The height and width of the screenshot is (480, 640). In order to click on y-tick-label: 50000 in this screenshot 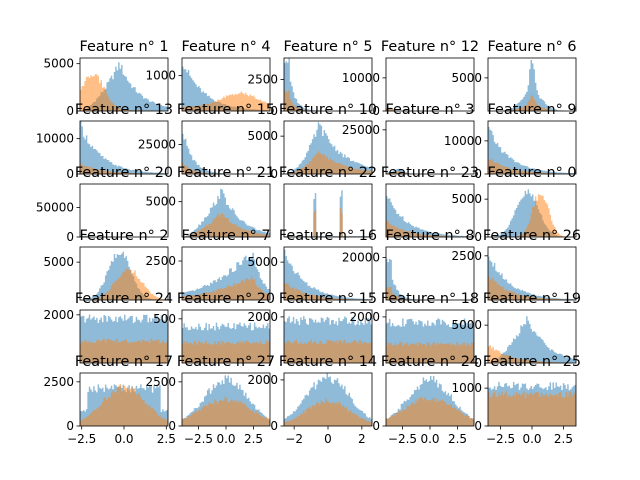, I will do `click(55, 208)`.